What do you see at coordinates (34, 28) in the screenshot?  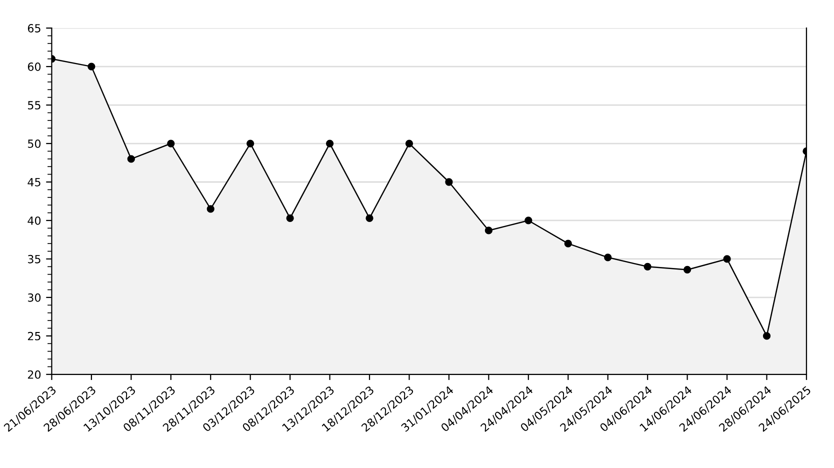 I see `y-tick-label: 65` at bounding box center [34, 28].